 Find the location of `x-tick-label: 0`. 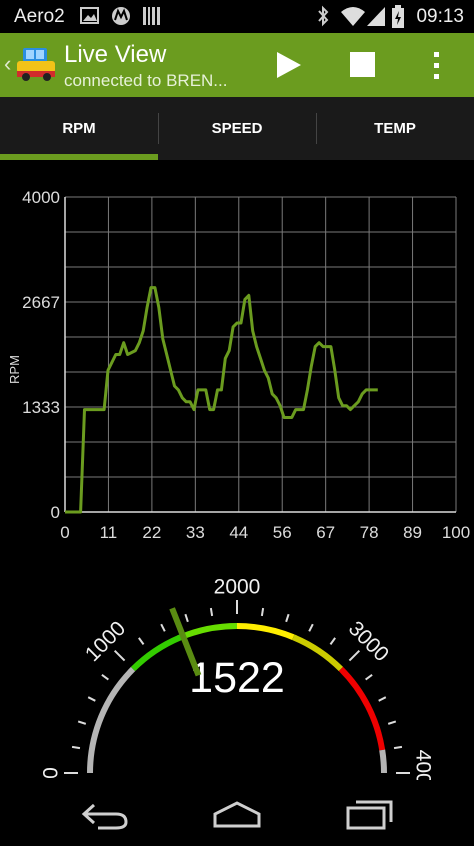

x-tick-label: 0 is located at coordinates (64, 532).